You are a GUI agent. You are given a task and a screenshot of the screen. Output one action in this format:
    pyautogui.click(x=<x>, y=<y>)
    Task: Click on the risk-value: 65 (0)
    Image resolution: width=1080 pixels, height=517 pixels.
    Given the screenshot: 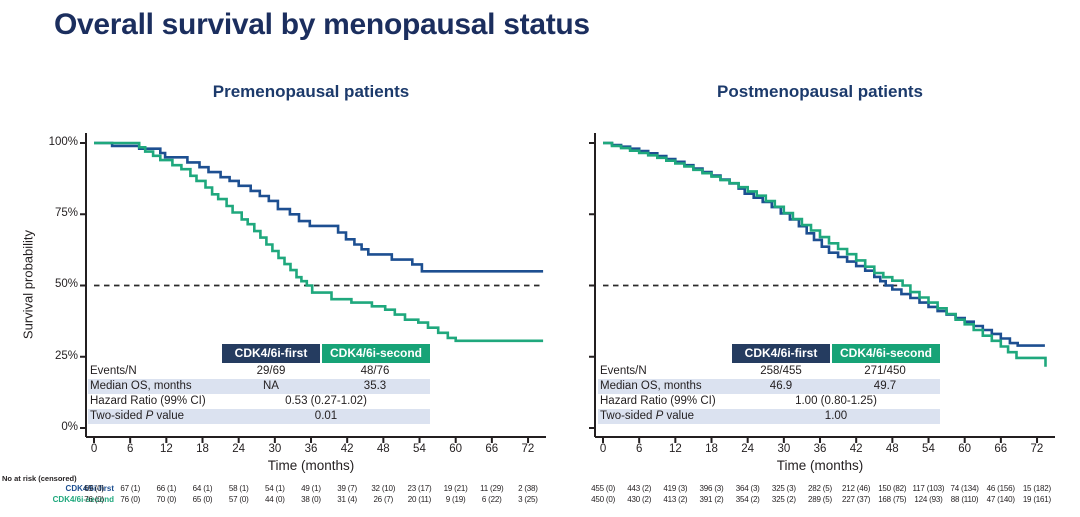 What is the action you would take?
    pyautogui.click(x=202, y=499)
    